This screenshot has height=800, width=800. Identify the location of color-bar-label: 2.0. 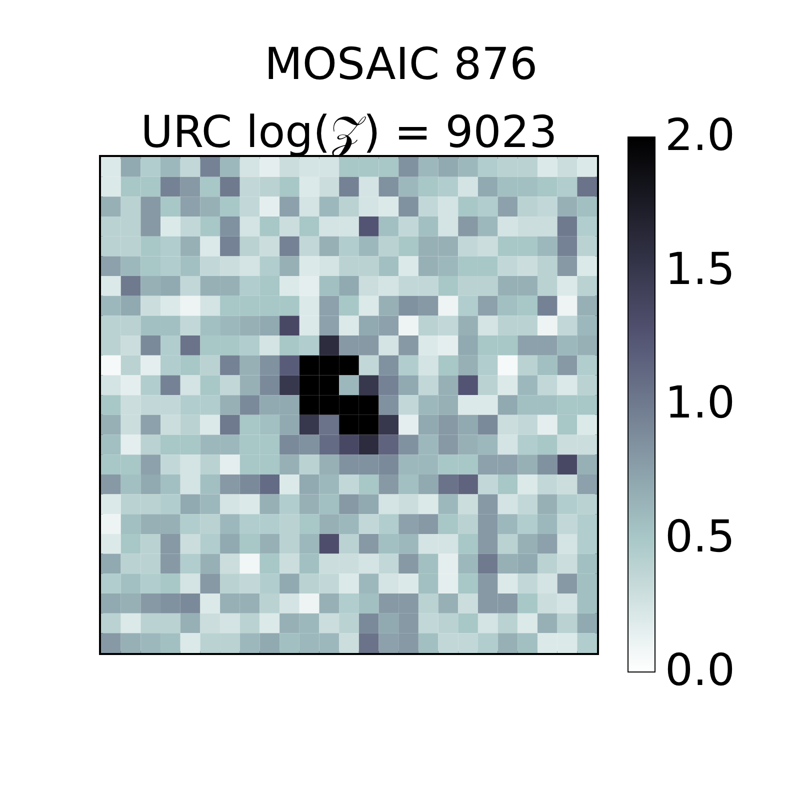
(700, 135).